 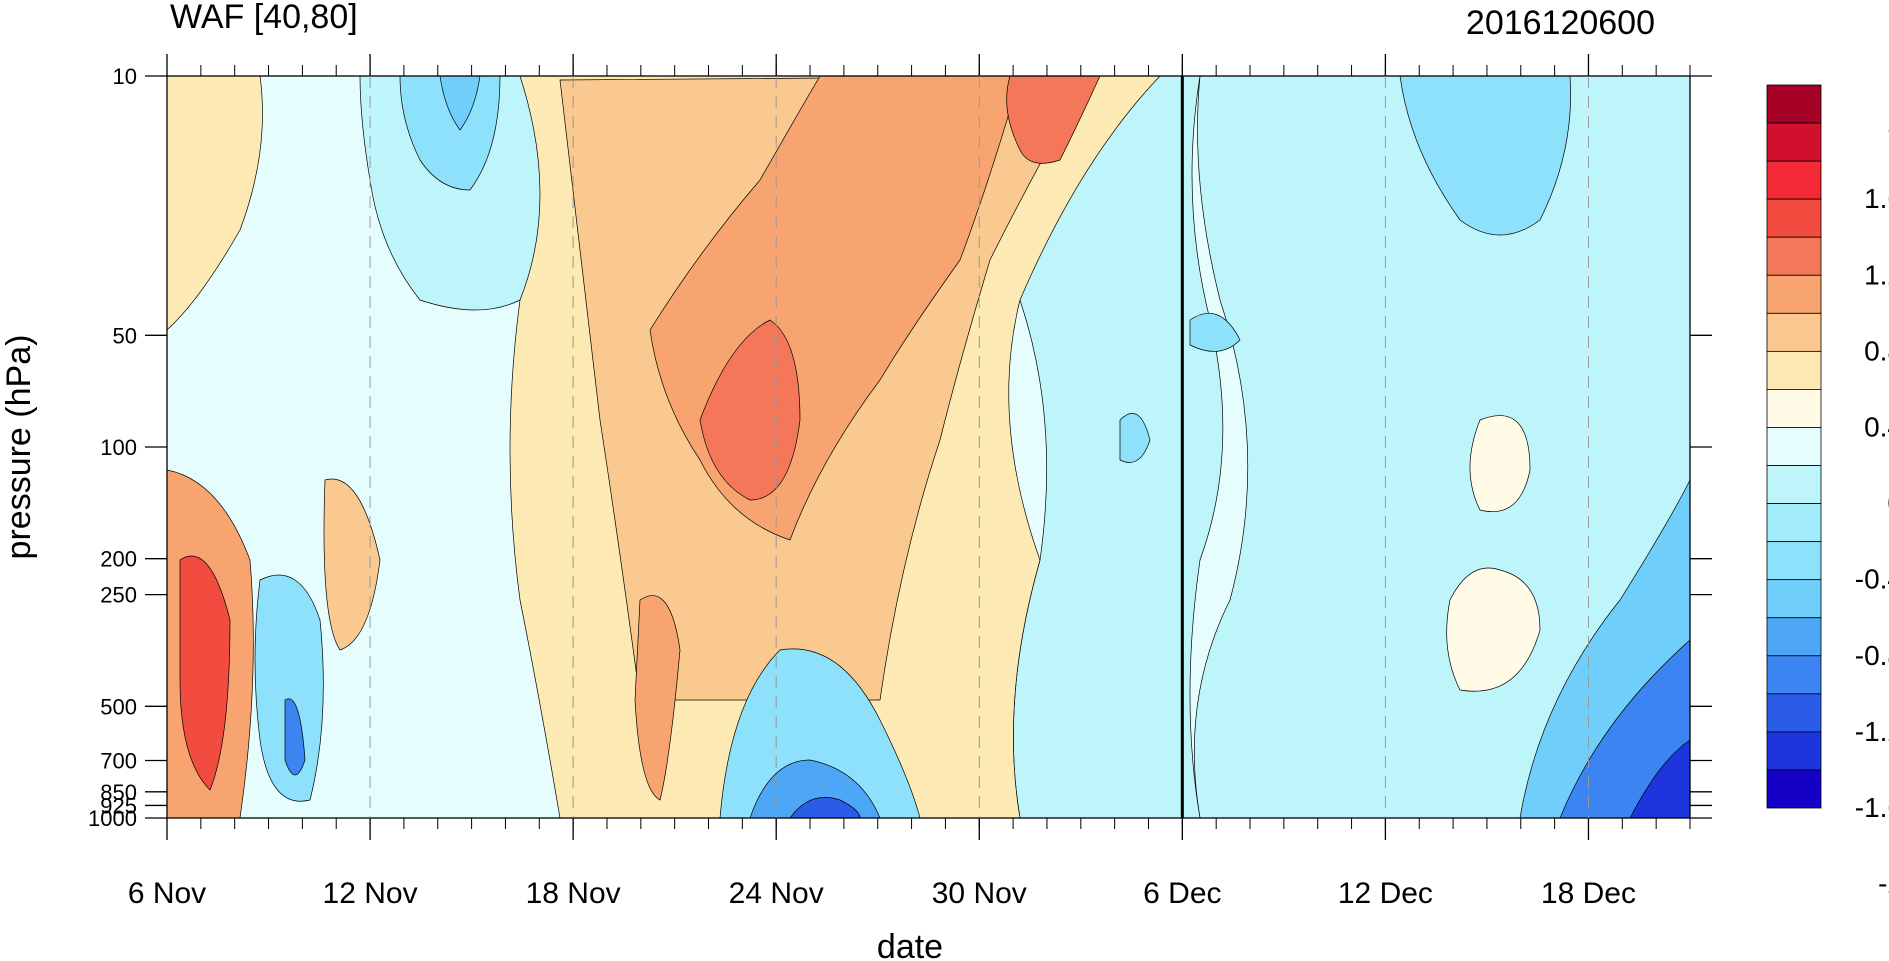 What do you see at coordinates (125, 76) in the screenshot?
I see `y-tick-label: 10` at bounding box center [125, 76].